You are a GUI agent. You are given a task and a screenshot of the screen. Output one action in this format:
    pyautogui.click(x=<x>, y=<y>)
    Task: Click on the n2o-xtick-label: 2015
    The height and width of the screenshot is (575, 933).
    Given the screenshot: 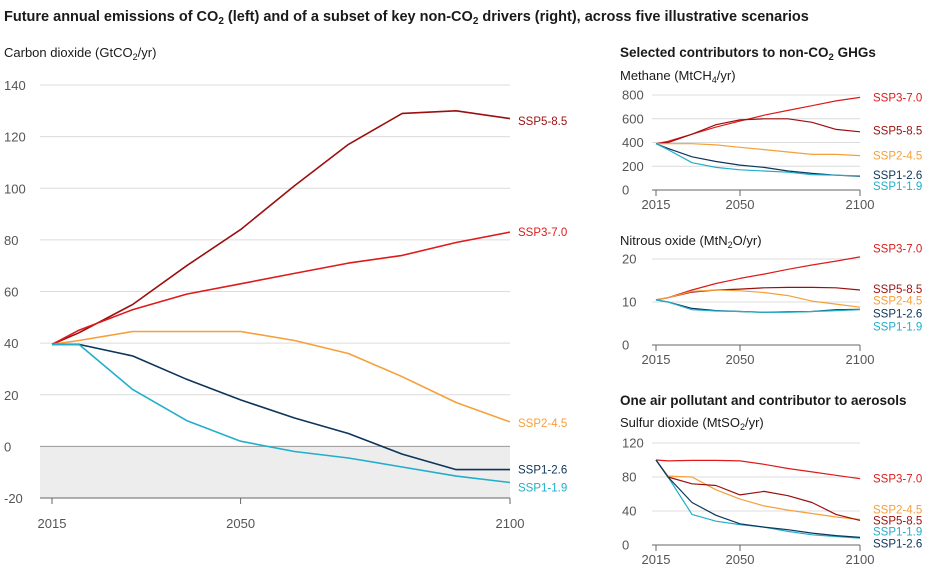 What is the action you would take?
    pyautogui.click(x=656, y=359)
    